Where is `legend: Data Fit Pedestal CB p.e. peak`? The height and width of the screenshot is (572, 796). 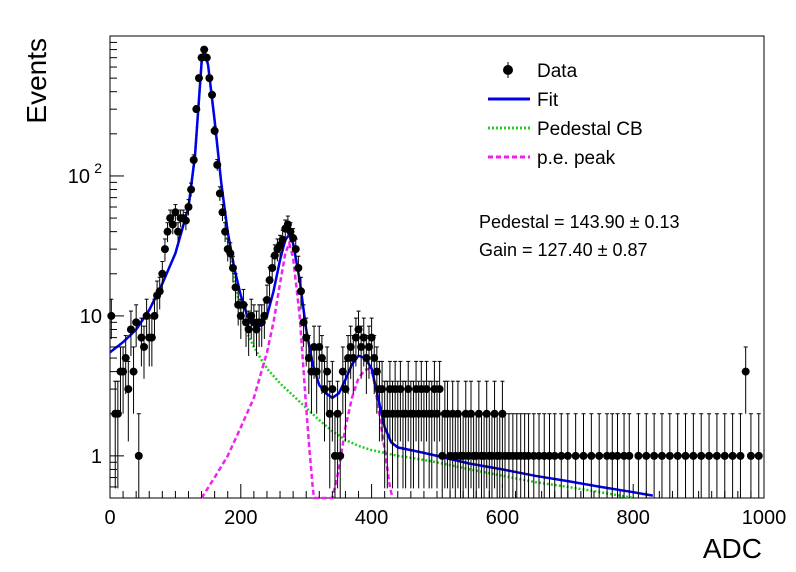
legend: Data Fit Pedestal CB p.e. peak is located at coordinates (565, 115).